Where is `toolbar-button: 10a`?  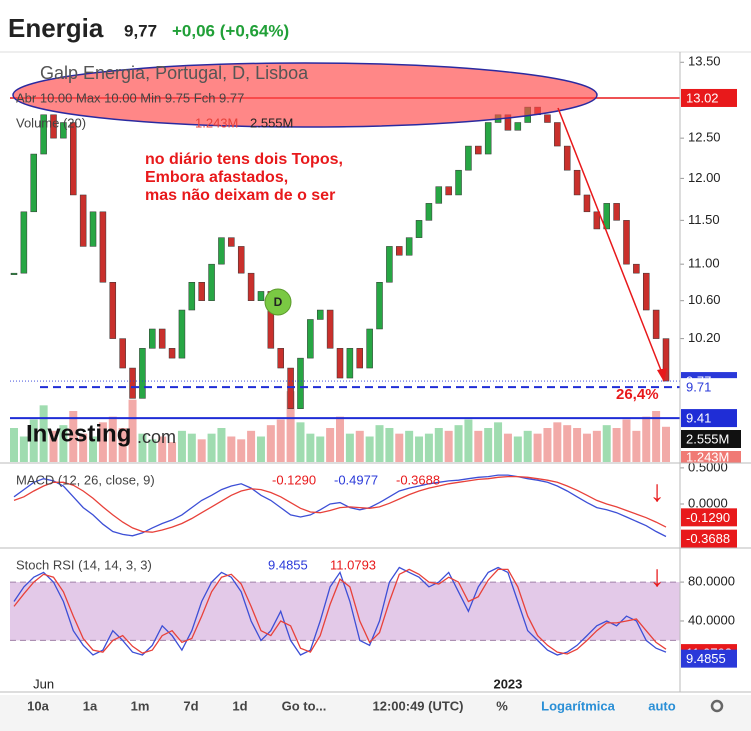 toolbar-button: 10a is located at coordinates (38, 705).